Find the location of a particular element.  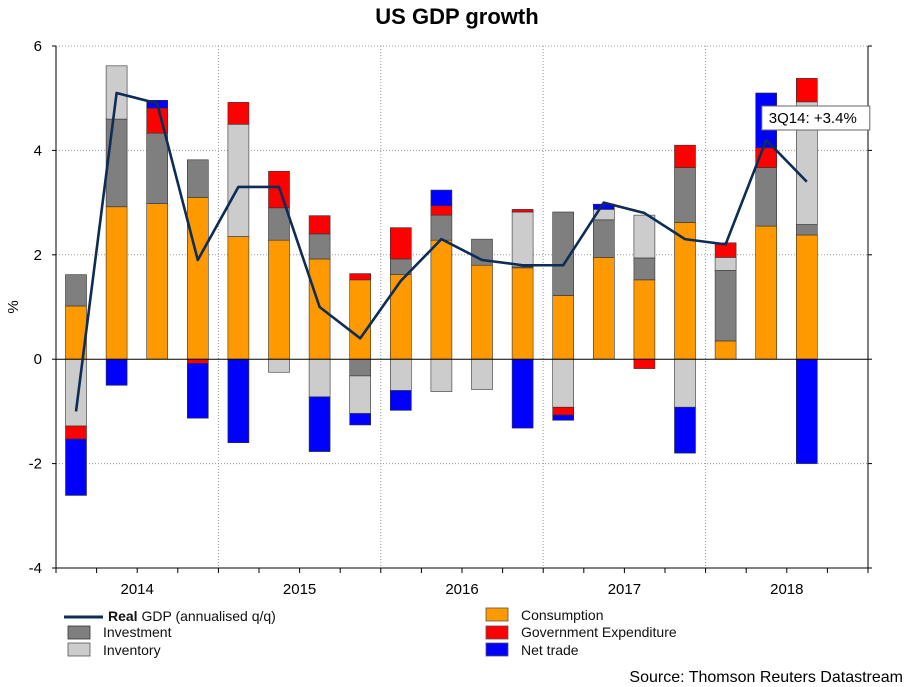

legend-government: Government Expenditure is located at coordinates (599, 632).